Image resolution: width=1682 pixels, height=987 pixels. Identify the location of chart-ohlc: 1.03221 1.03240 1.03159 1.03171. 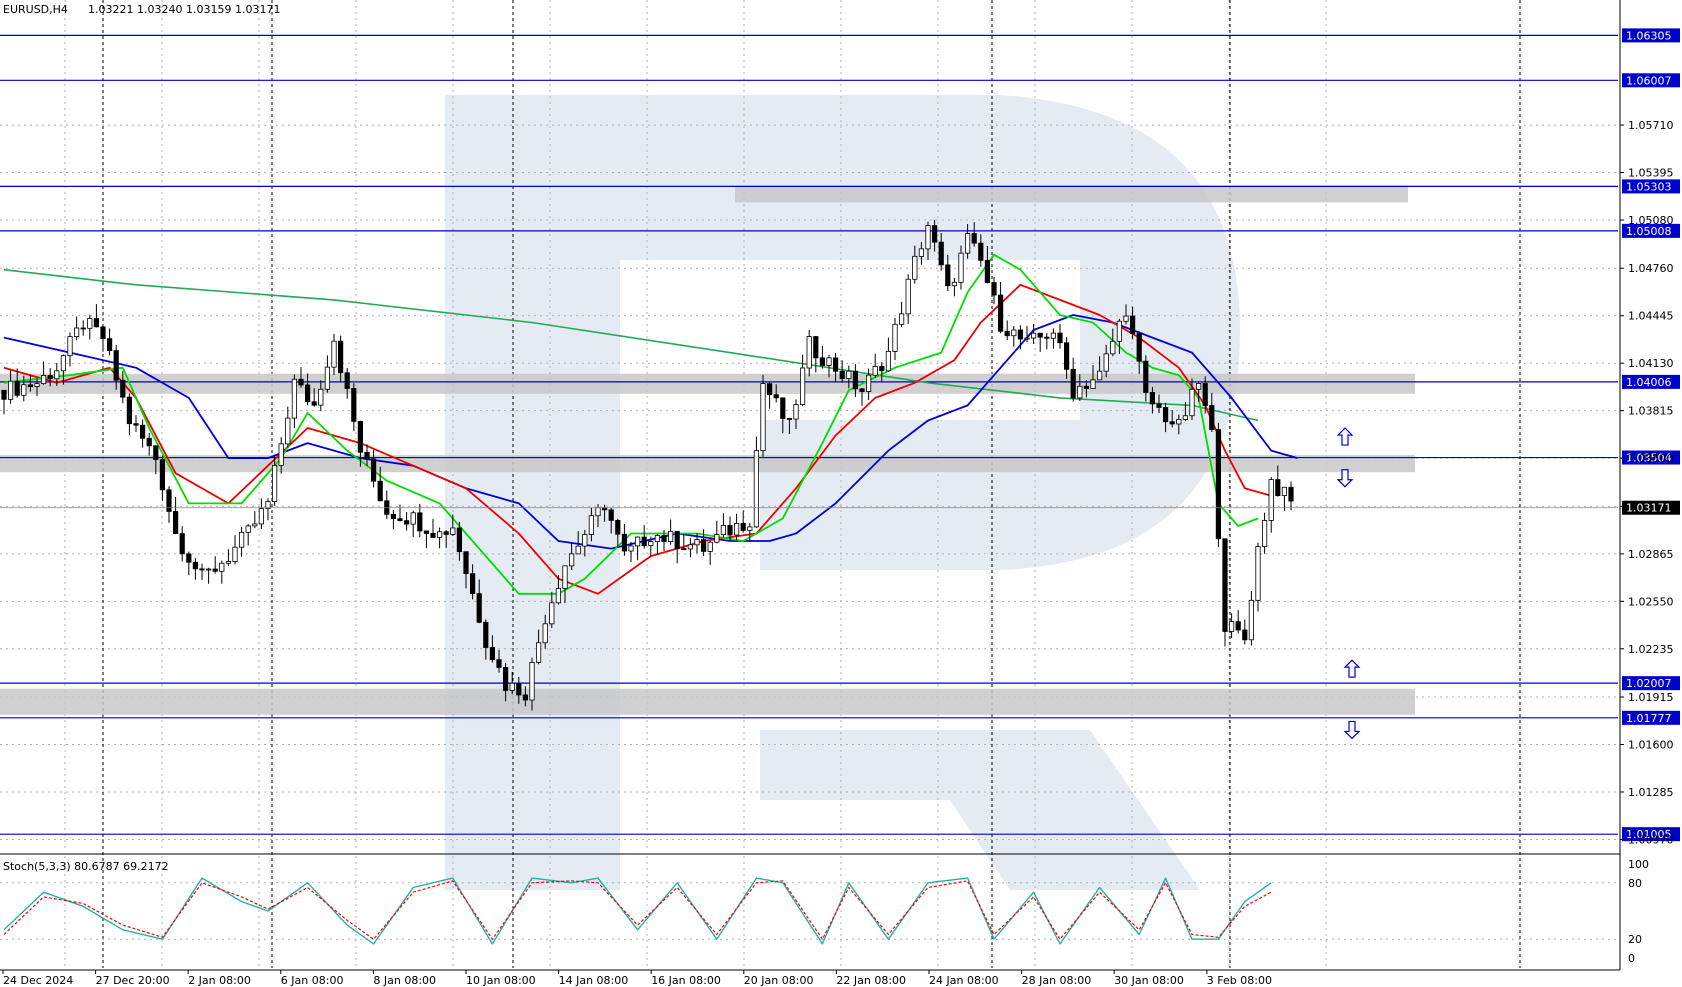
(184, 9).